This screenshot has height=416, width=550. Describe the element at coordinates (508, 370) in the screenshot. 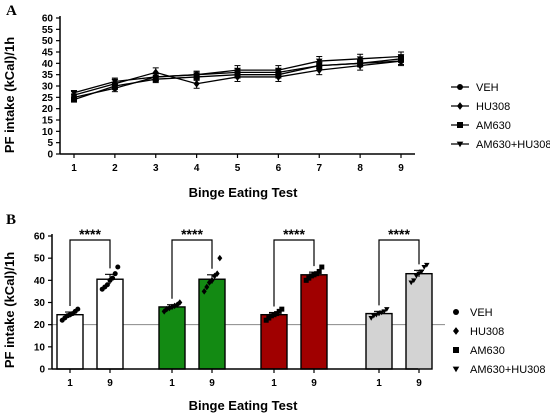

I see `legend-label: AM630+HU308` at that location.